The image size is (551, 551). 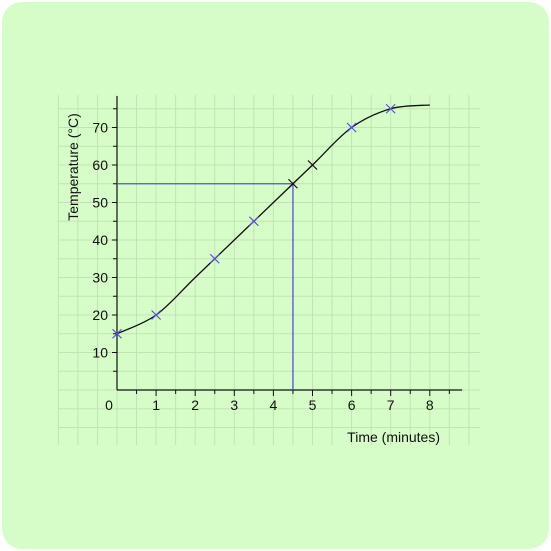 What do you see at coordinates (100, 278) in the screenshot?
I see `y-tick-label: 30` at bounding box center [100, 278].